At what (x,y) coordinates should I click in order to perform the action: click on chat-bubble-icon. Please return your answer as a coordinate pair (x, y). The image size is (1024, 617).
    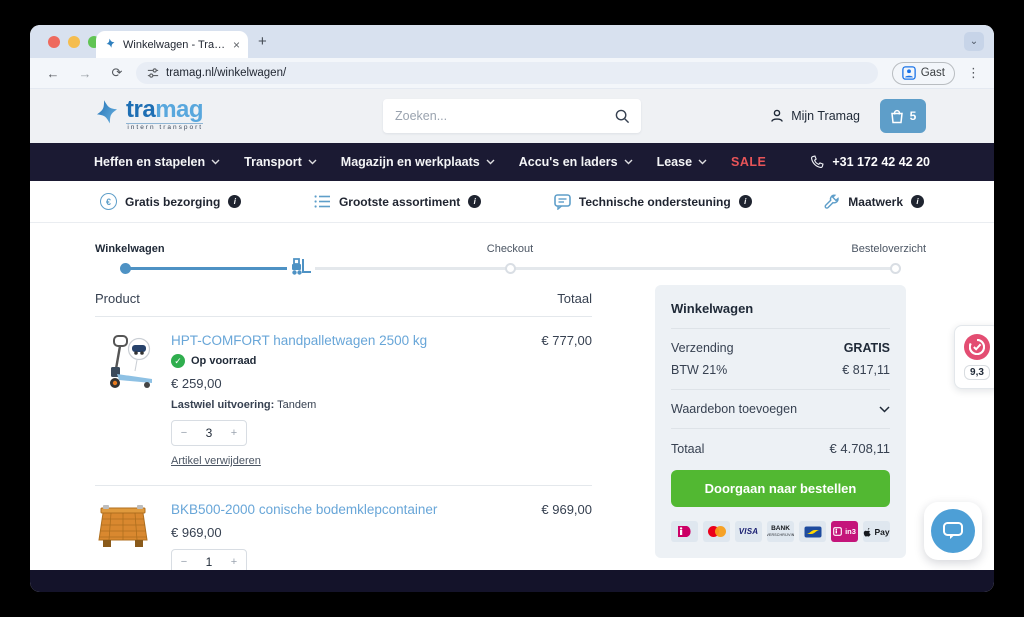
    Looking at the image, I should click on (953, 530).